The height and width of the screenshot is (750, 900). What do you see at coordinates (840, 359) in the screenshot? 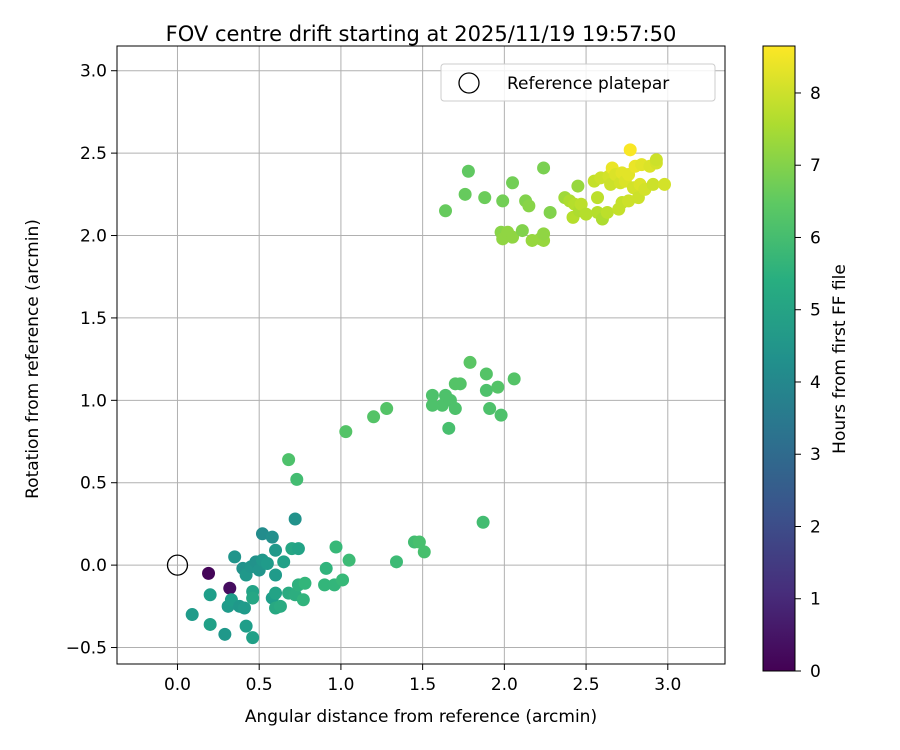
I see `colorbar-label: Hours from first FF file` at bounding box center [840, 359].